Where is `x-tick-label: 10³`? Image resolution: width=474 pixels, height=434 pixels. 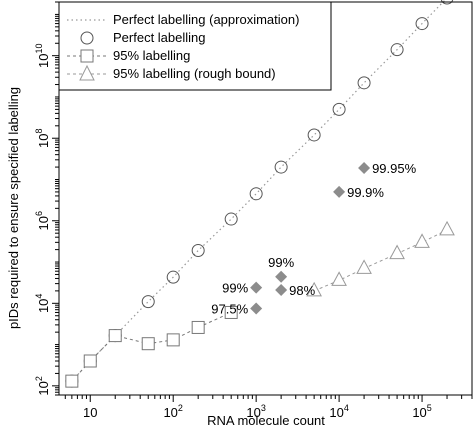
x-tick-label: 10³ is located at coordinates (255, 411).